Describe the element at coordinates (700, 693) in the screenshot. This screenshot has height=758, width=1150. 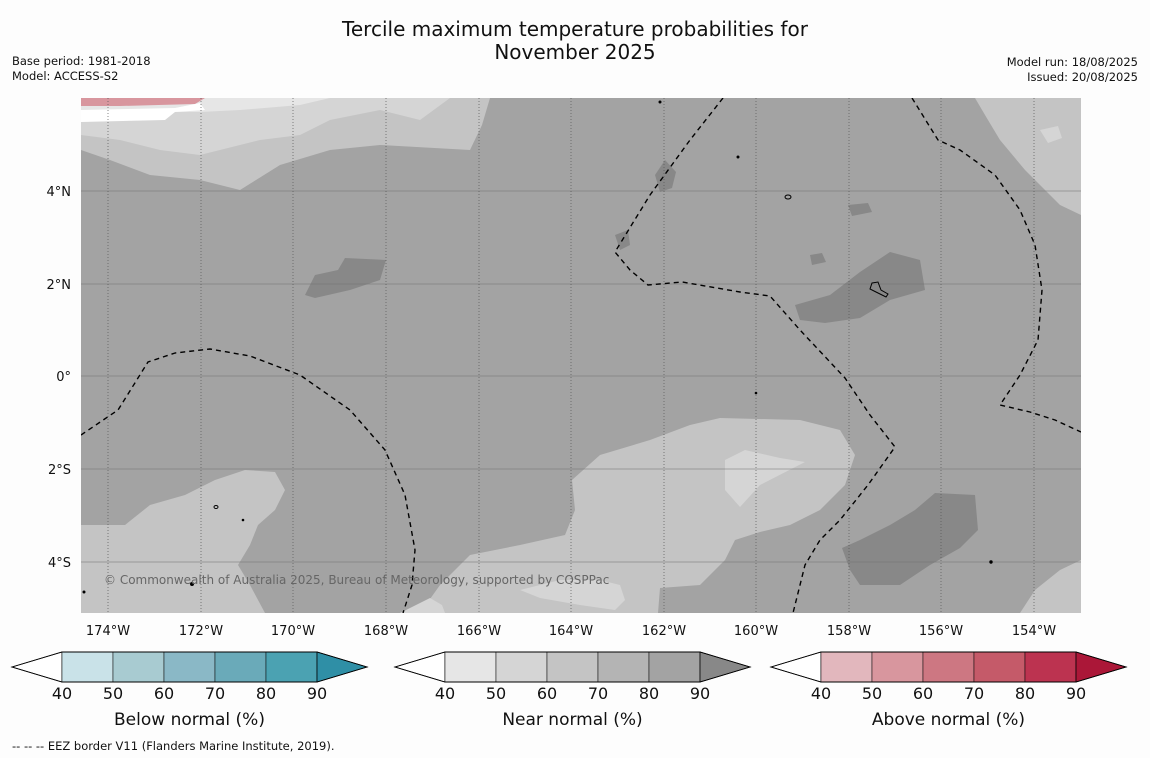
I see `colorbar-near-normal-tick-label: 90` at that location.